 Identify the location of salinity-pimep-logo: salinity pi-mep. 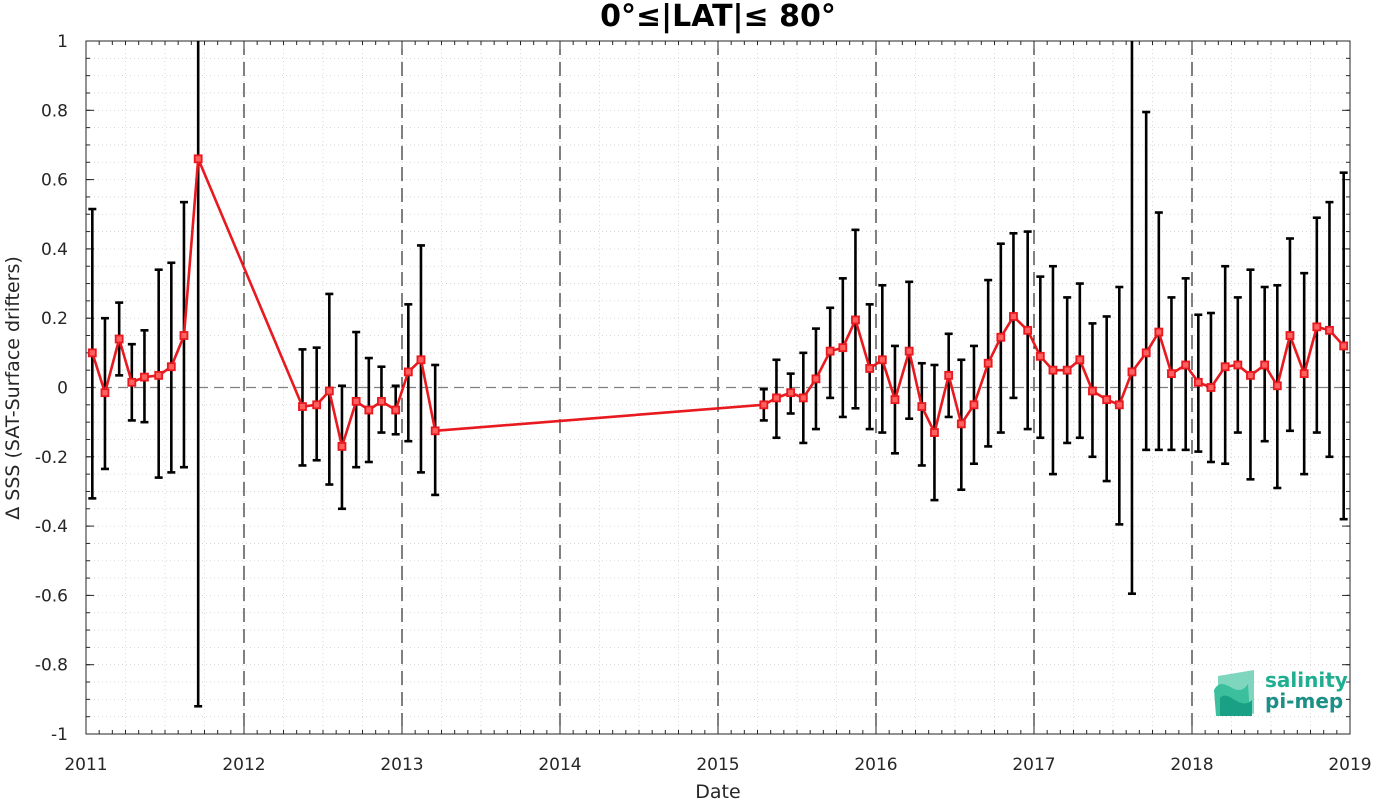
(1281, 692).